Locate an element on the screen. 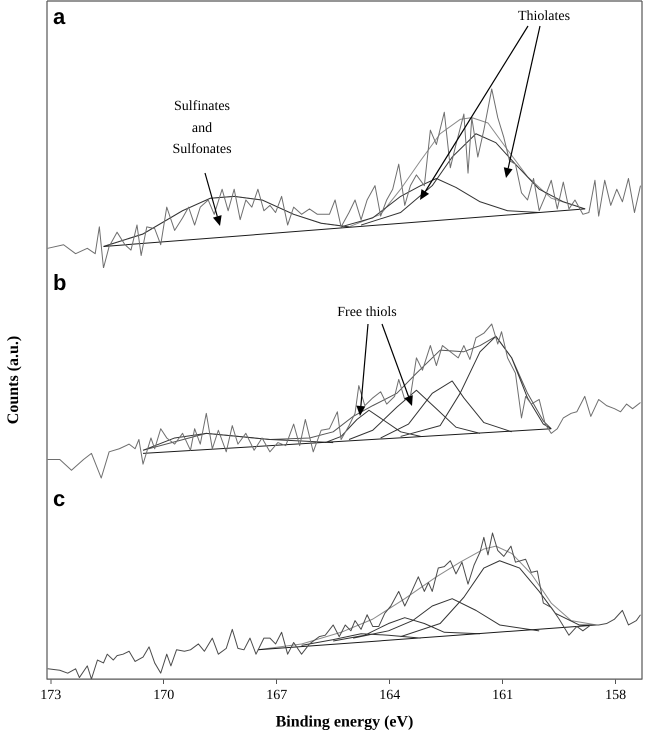  x-tick-label: 164 is located at coordinates (389, 696).